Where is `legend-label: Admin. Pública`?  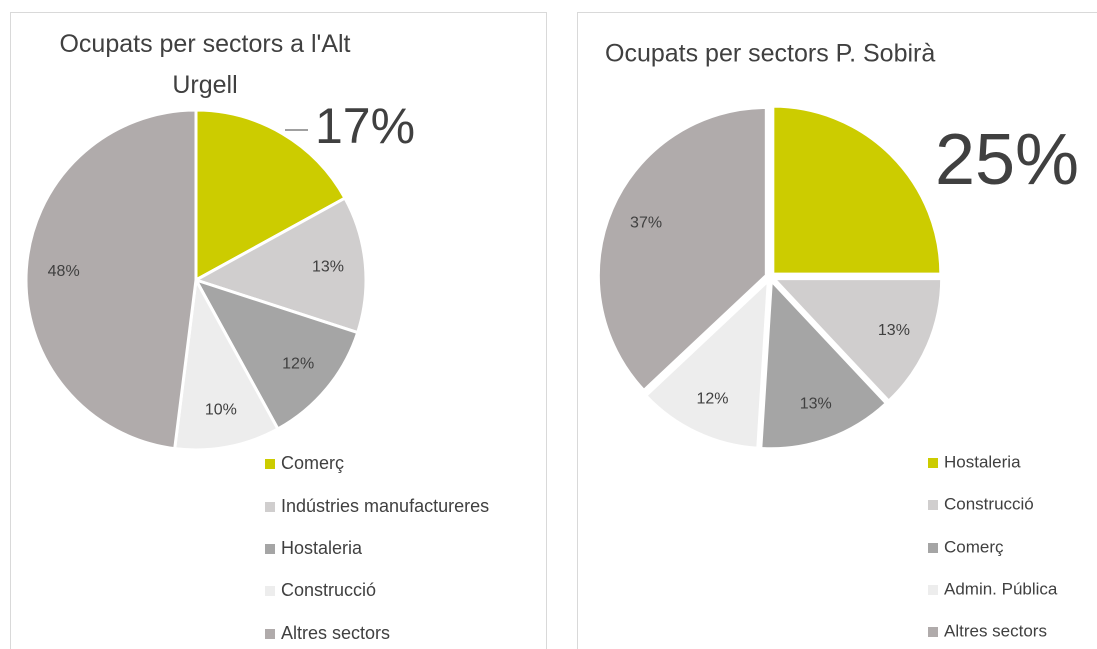
legend-label: Admin. Pública is located at coordinates (1001, 588).